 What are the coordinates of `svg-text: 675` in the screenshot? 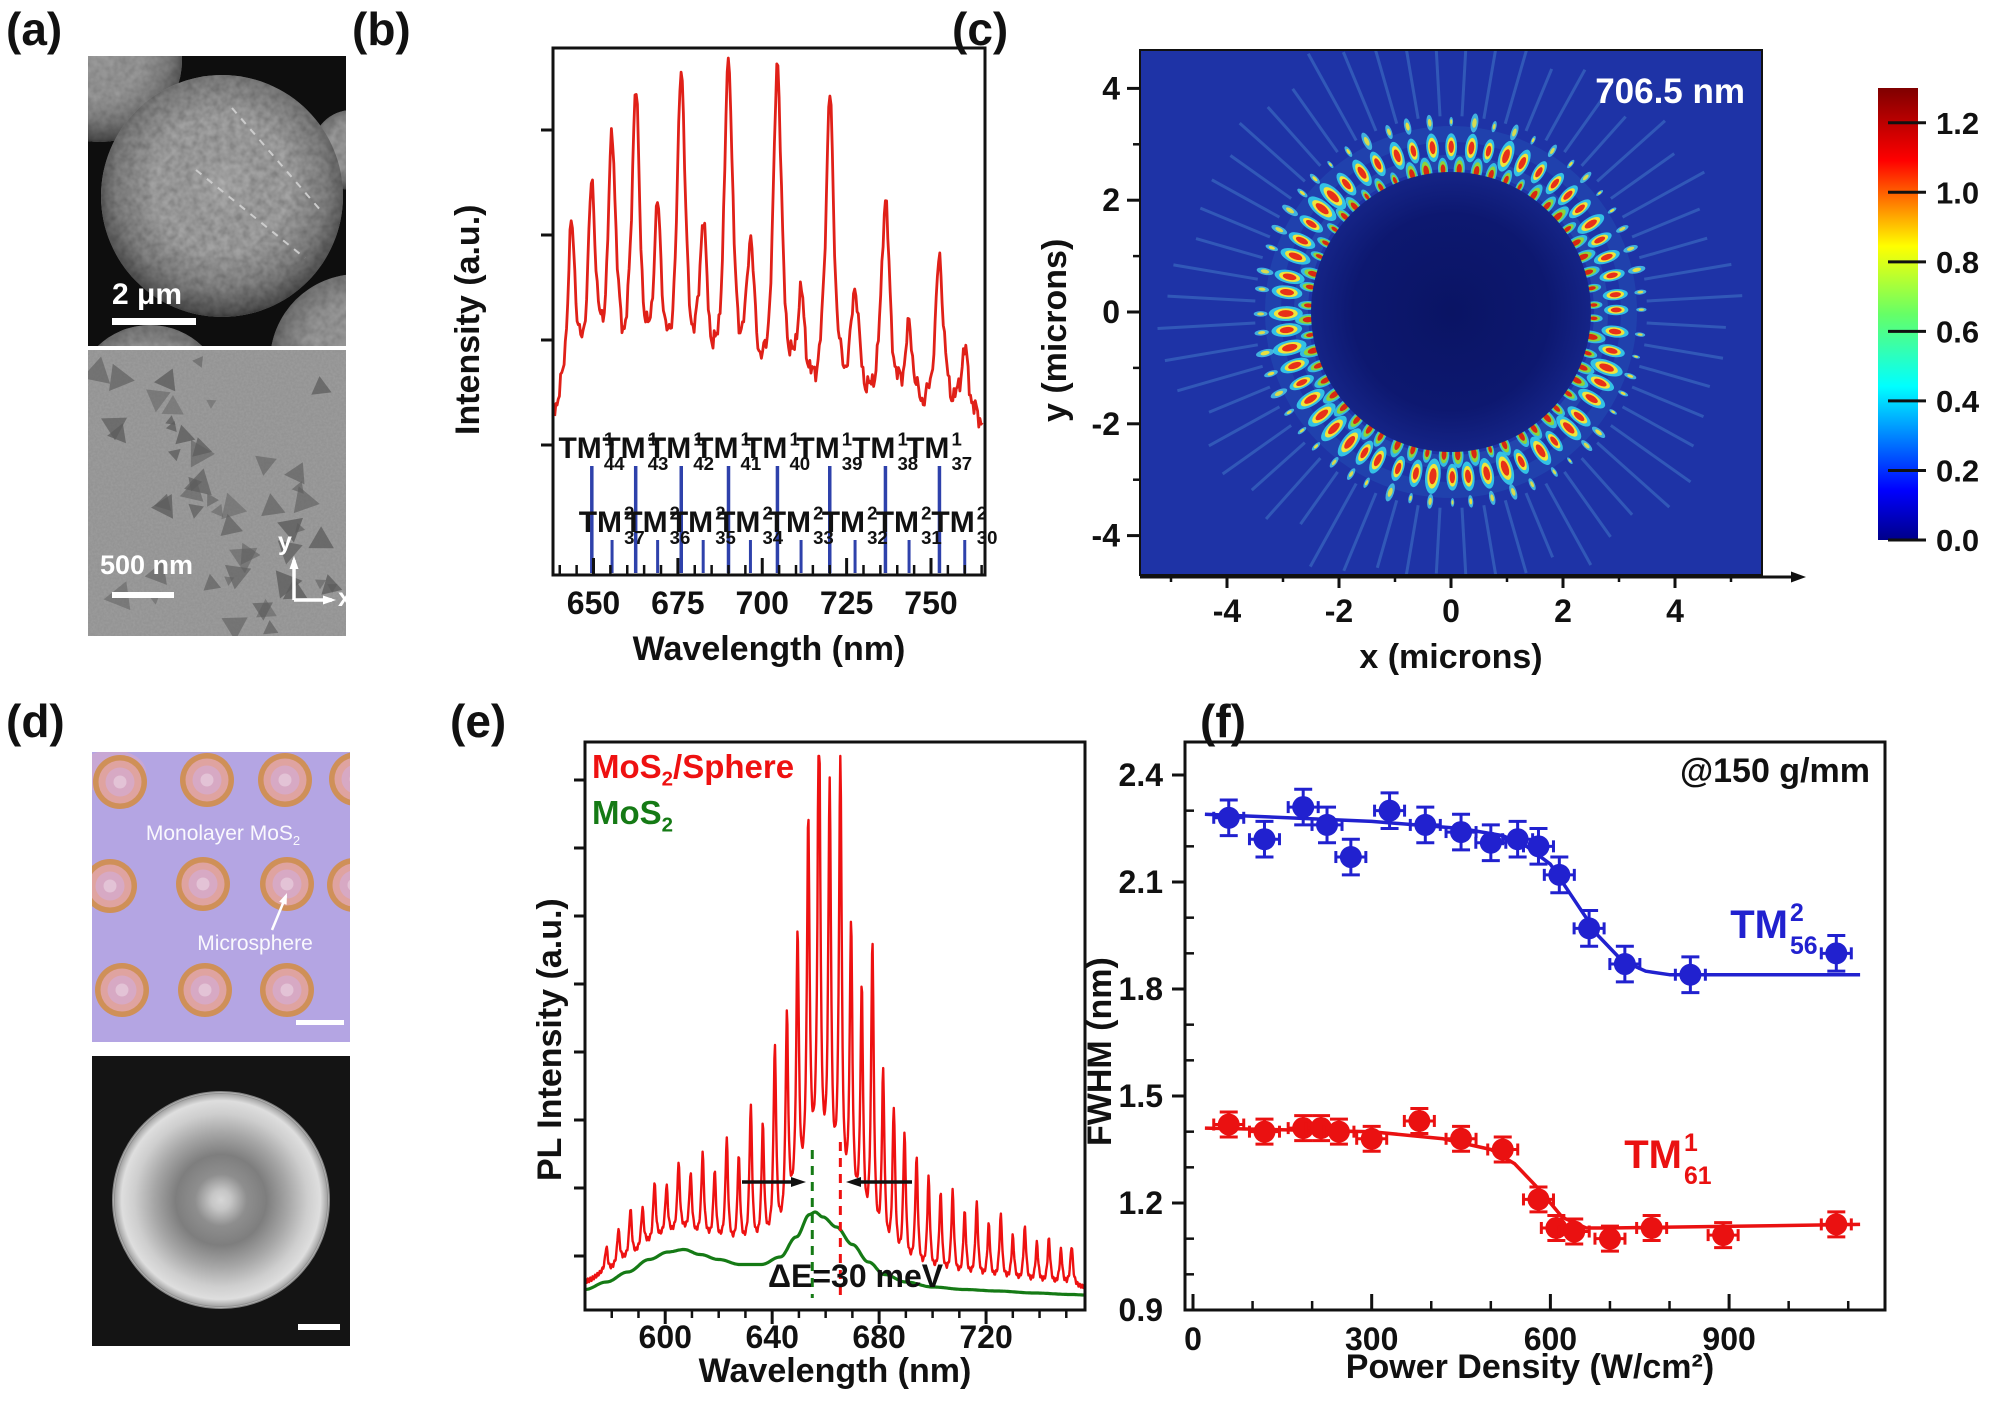 It's located at (677, 603).